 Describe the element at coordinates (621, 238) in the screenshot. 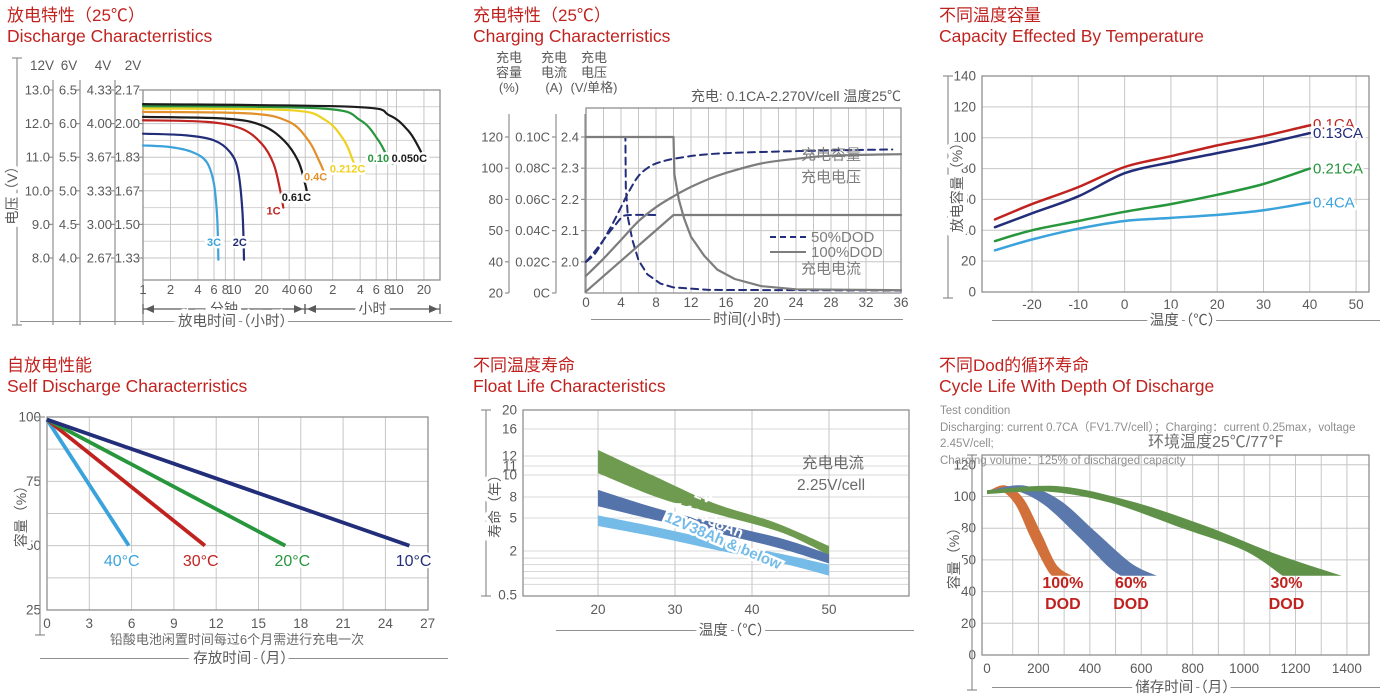

I see `series-voltage-50dod` at that location.